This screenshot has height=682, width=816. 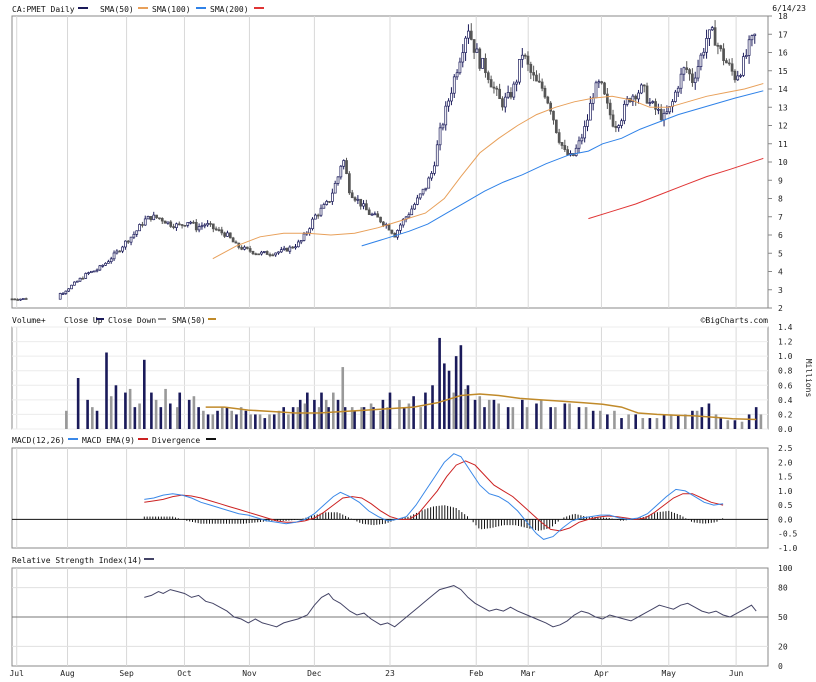 What do you see at coordinates (450, 606) in the screenshot?
I see `rsi-line` at bounding box center [450, 606].